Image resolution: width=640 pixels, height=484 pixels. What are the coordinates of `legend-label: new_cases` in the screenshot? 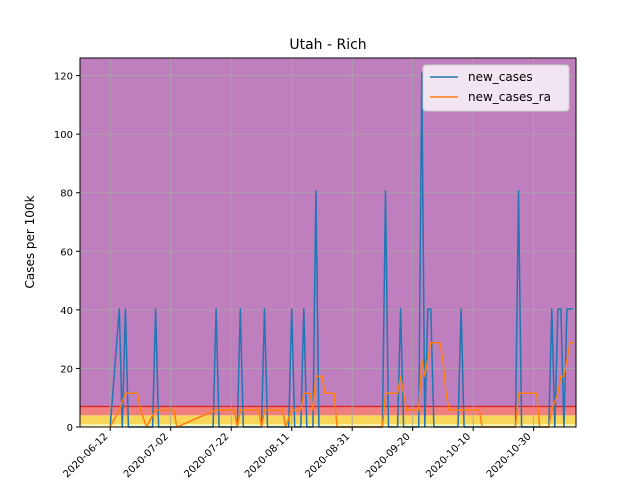 It's located at (500, 77).